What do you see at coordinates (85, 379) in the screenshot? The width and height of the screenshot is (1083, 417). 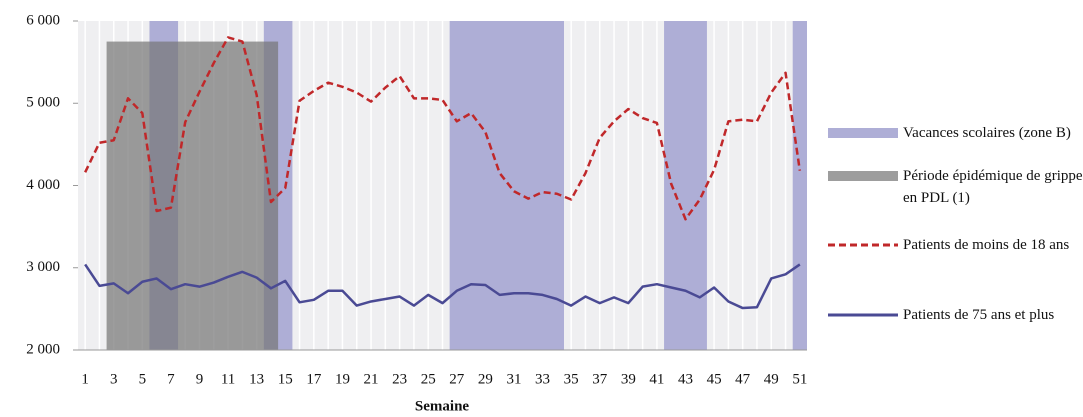 I see `x-tick-label: 1` at bounding box center [85, 379].